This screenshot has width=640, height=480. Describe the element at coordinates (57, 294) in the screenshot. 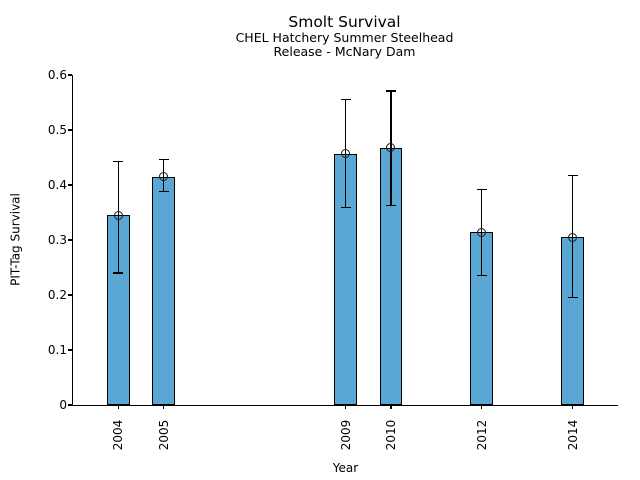

I see `y-tick-label: 0.2` at that location.